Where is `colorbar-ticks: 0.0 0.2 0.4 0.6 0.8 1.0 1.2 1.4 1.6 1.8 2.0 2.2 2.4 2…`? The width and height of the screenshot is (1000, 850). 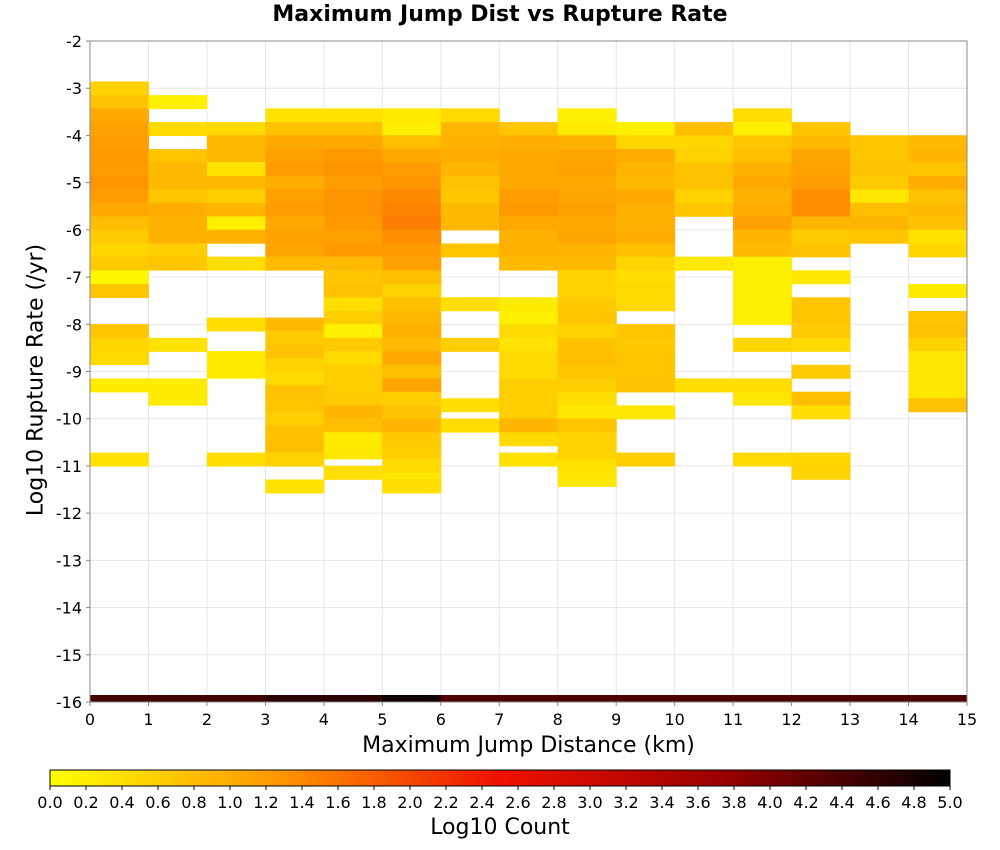
colorbar-ticks: 0.0 0.2 0.4 0.6 0.8 1.0 1.2 1.4 1.6 1.8 2.0 2.2 2.4 2… is located at coordinates (500, 799).